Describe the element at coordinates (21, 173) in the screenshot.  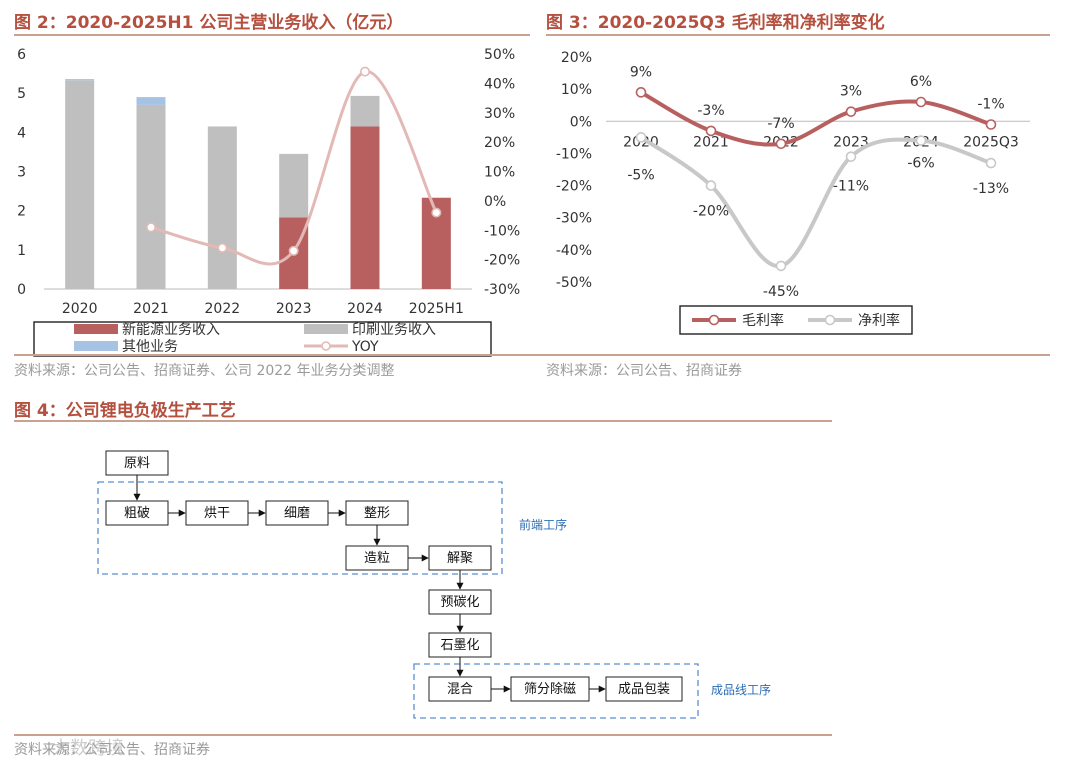
I see `y-tick-label: 3` at that location.